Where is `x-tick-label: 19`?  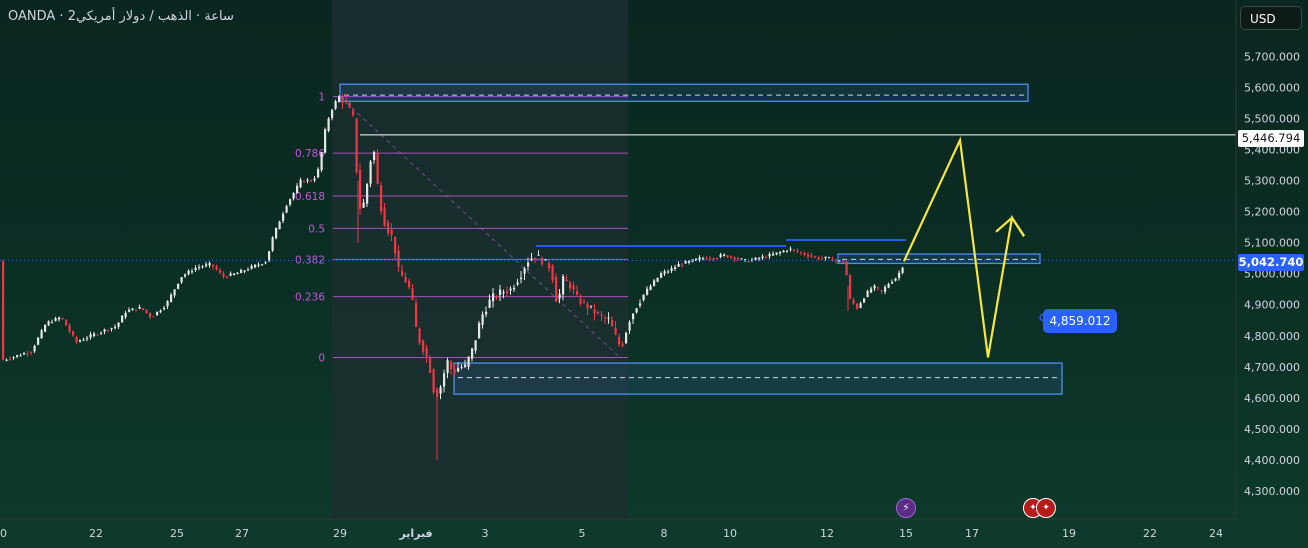 x-tick-label: 19 is located at coordinates (1069, 533).